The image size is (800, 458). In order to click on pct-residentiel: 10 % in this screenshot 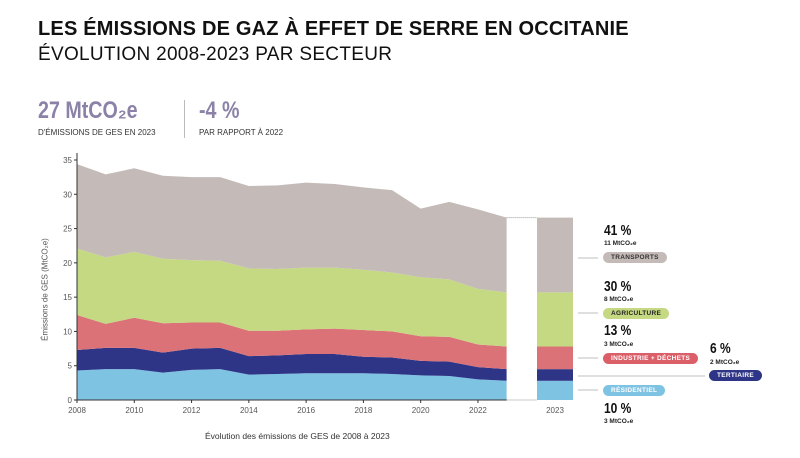, I will do `click(618, 408)`.